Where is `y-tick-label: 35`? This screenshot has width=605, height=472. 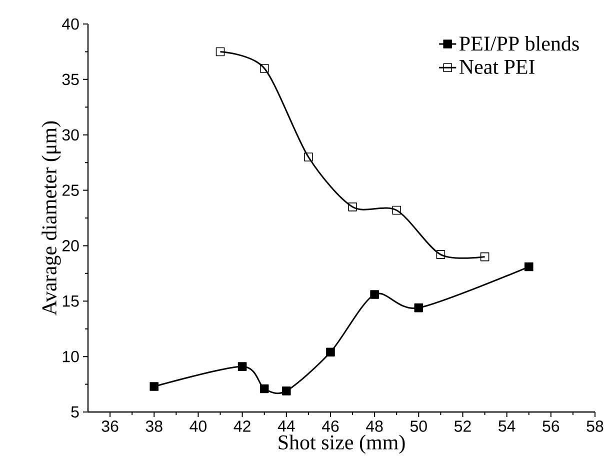 y-tick-label: 35 is located at coordinates (70, 80).